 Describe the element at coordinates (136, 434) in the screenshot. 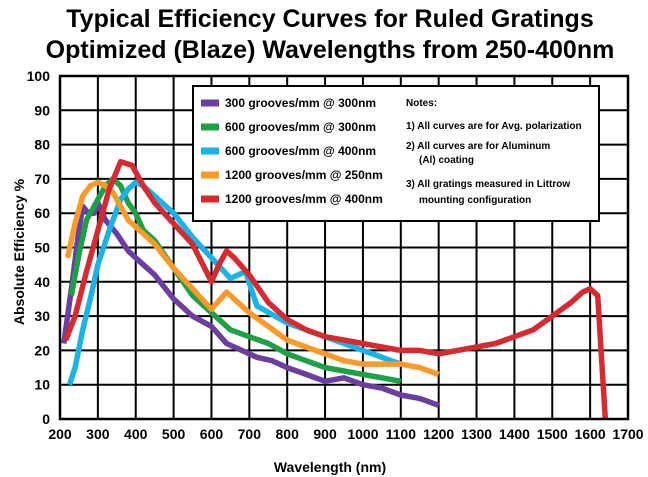

I see `x-tick-label-2: 400` at that location.